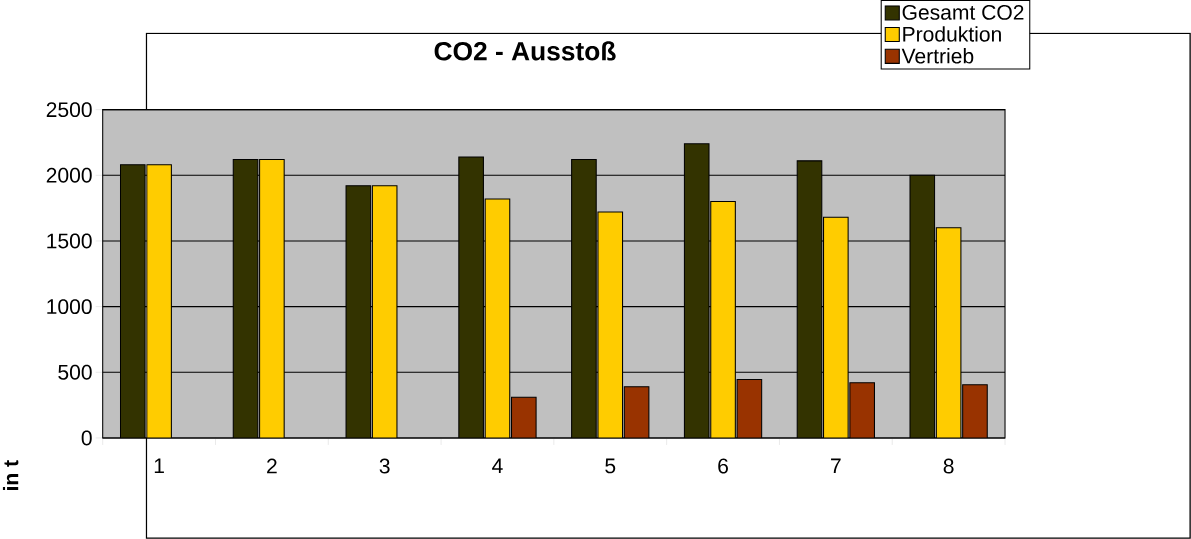  What do you see at coordinates (610, 466) in the screenshot?
I see `x-tick-label: 5` at bounding box center [610, 466].